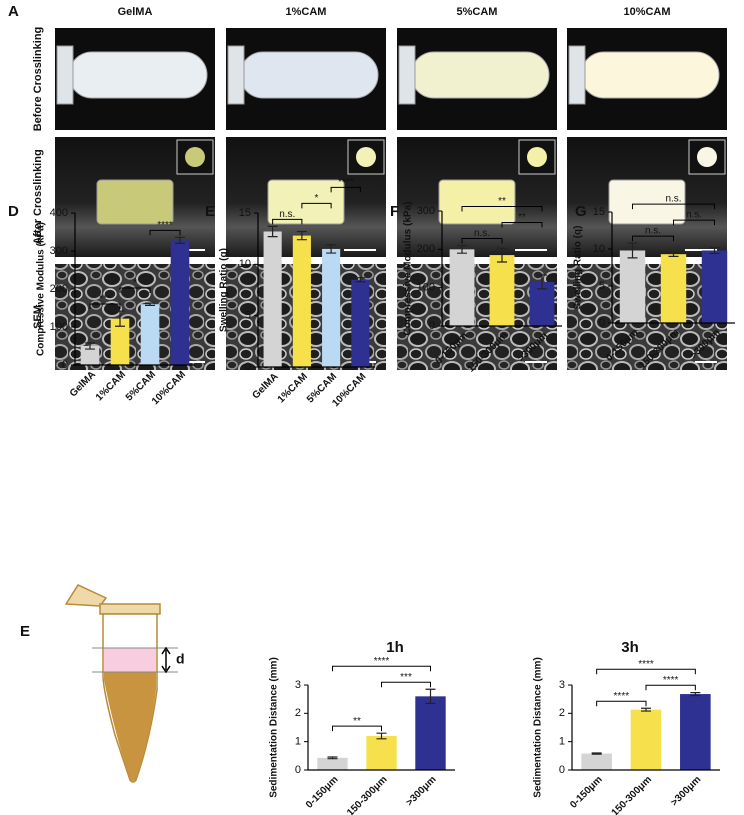 The width and height of the screenshot is (744, 815). Describe the element at coordinates (13, 211) in the screenshot. I see `panel-letter: D` at that location.